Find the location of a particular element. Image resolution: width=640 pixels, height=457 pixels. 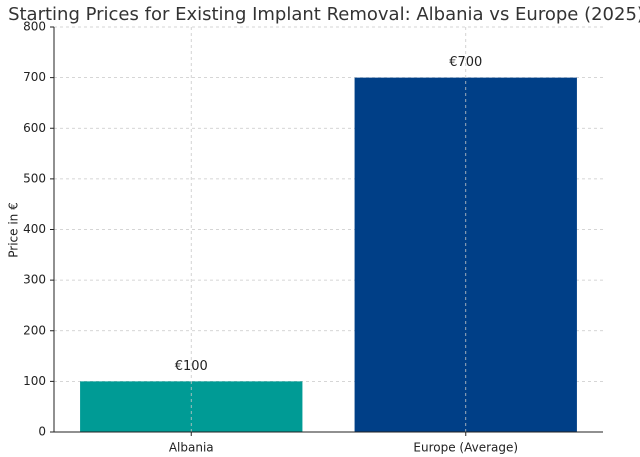

y-tick-label: 600 is located at coordinates (34, 128).